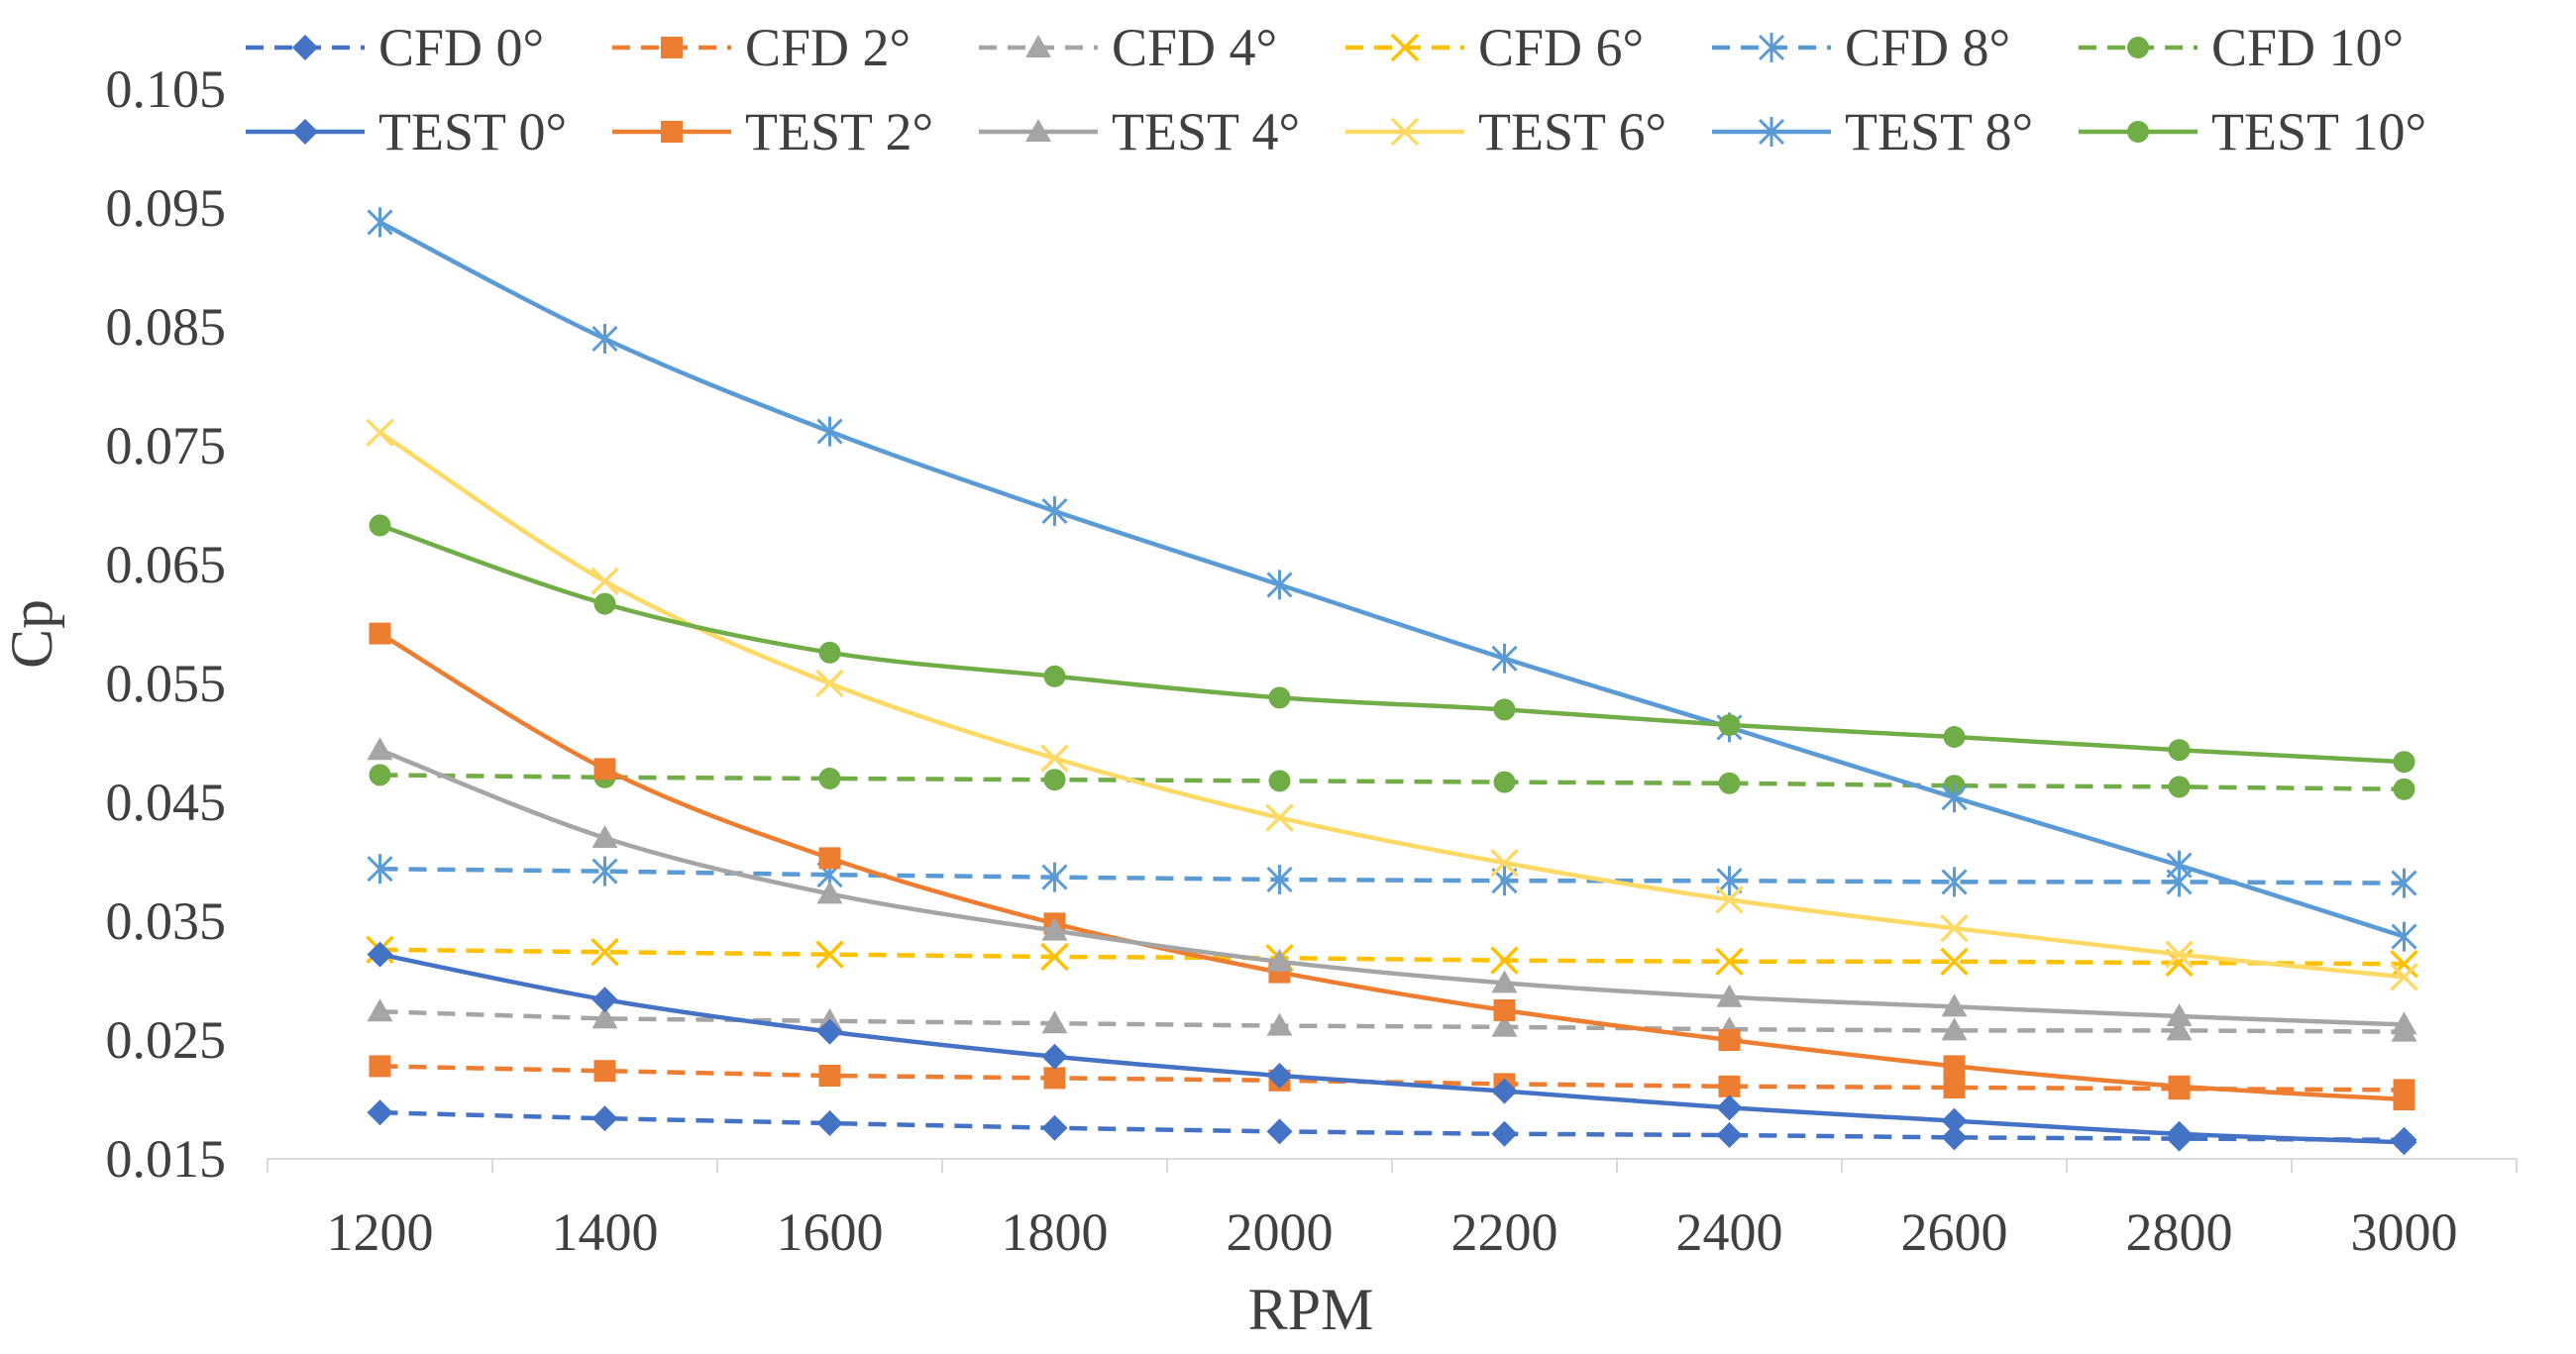 Image resolution: width=2576 pixels, height=1354 pixels. What do you see at coordinates (1392, 1210) in the screenshot?
I see `x-axis: 1200 1400 1600 1800 2000 2200 2400 2600 2800 3000` at bounding box center [1392, 1210].